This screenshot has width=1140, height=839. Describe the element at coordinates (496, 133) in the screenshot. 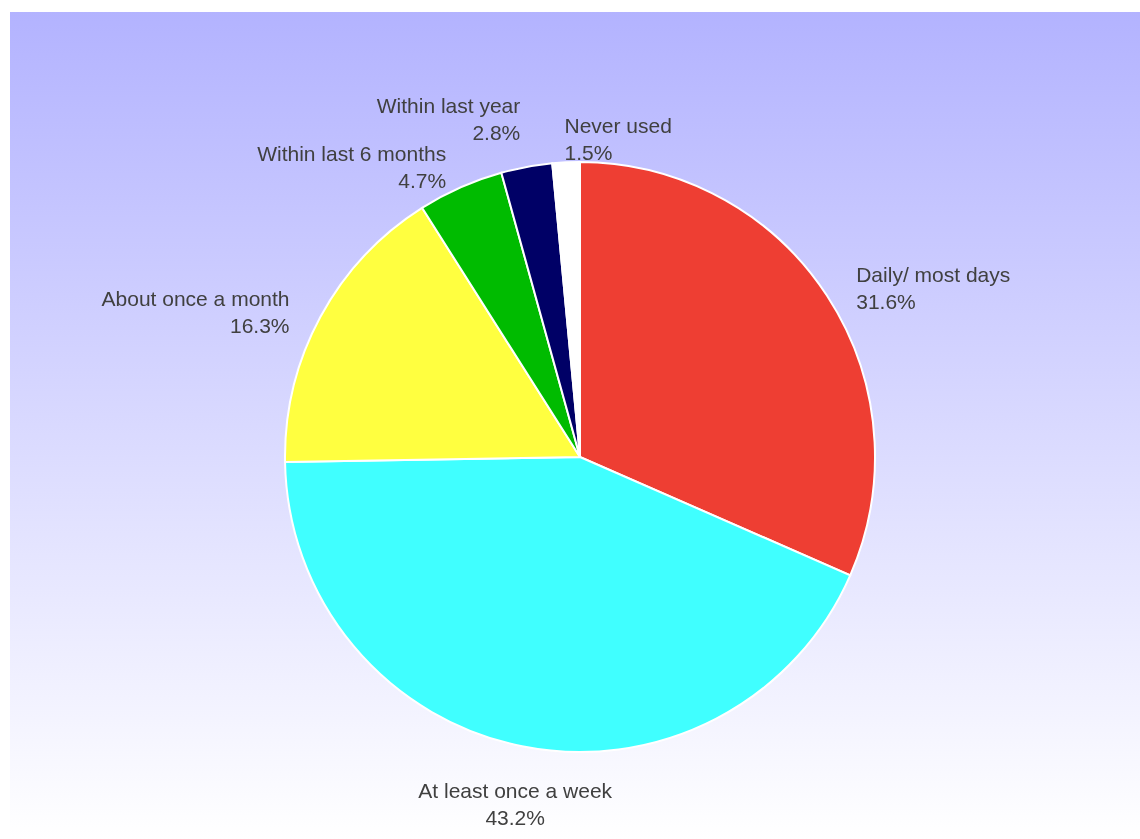

I see `data-label: 2.8%` at that location.